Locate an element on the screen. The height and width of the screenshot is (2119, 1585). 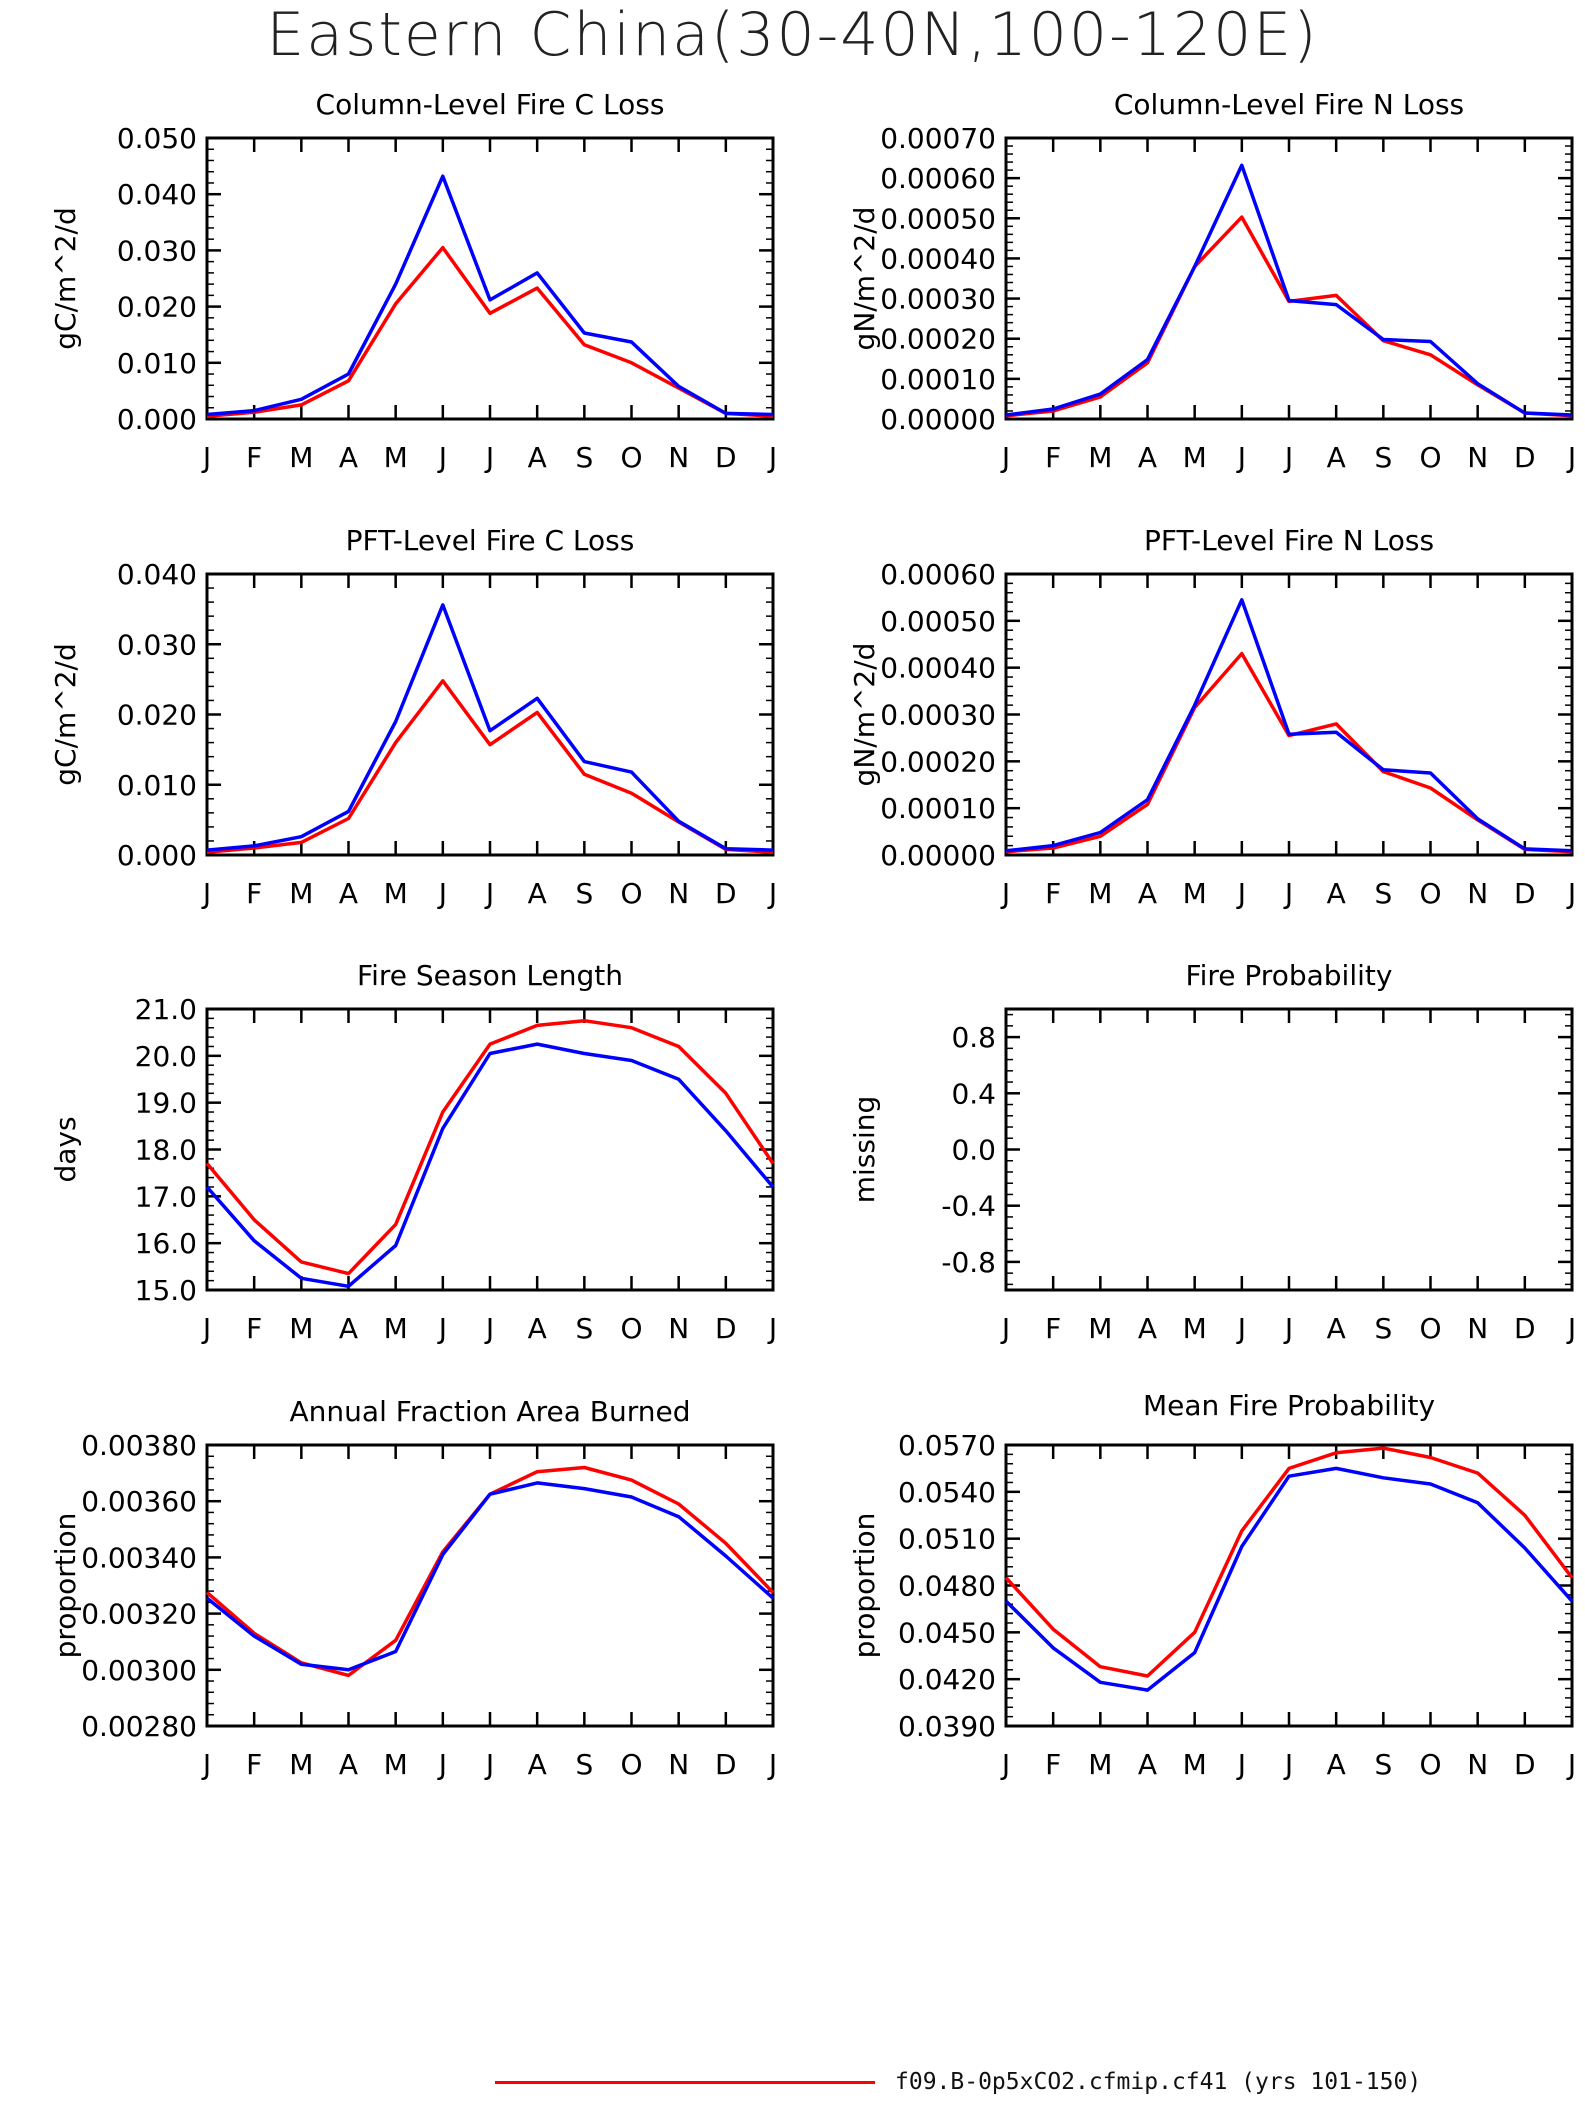
y-tick-label: 0.010 is located at coordinates (157, 785).